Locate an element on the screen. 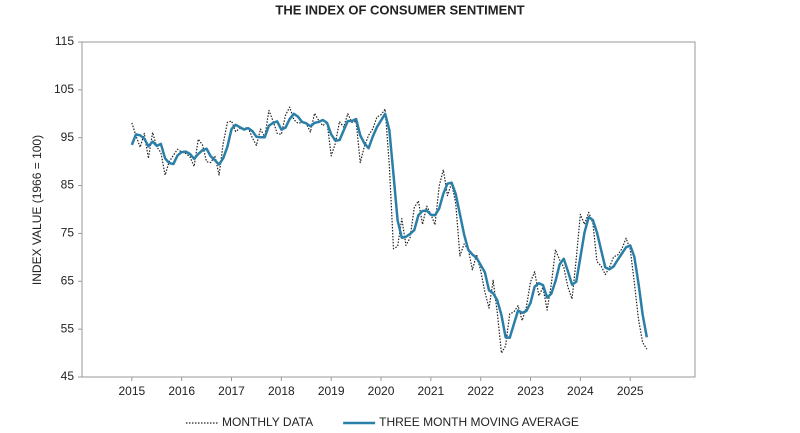 The height and width of the screenshot is (433, 800). y-tick-label: 55 is located at coordinates (68, 328).